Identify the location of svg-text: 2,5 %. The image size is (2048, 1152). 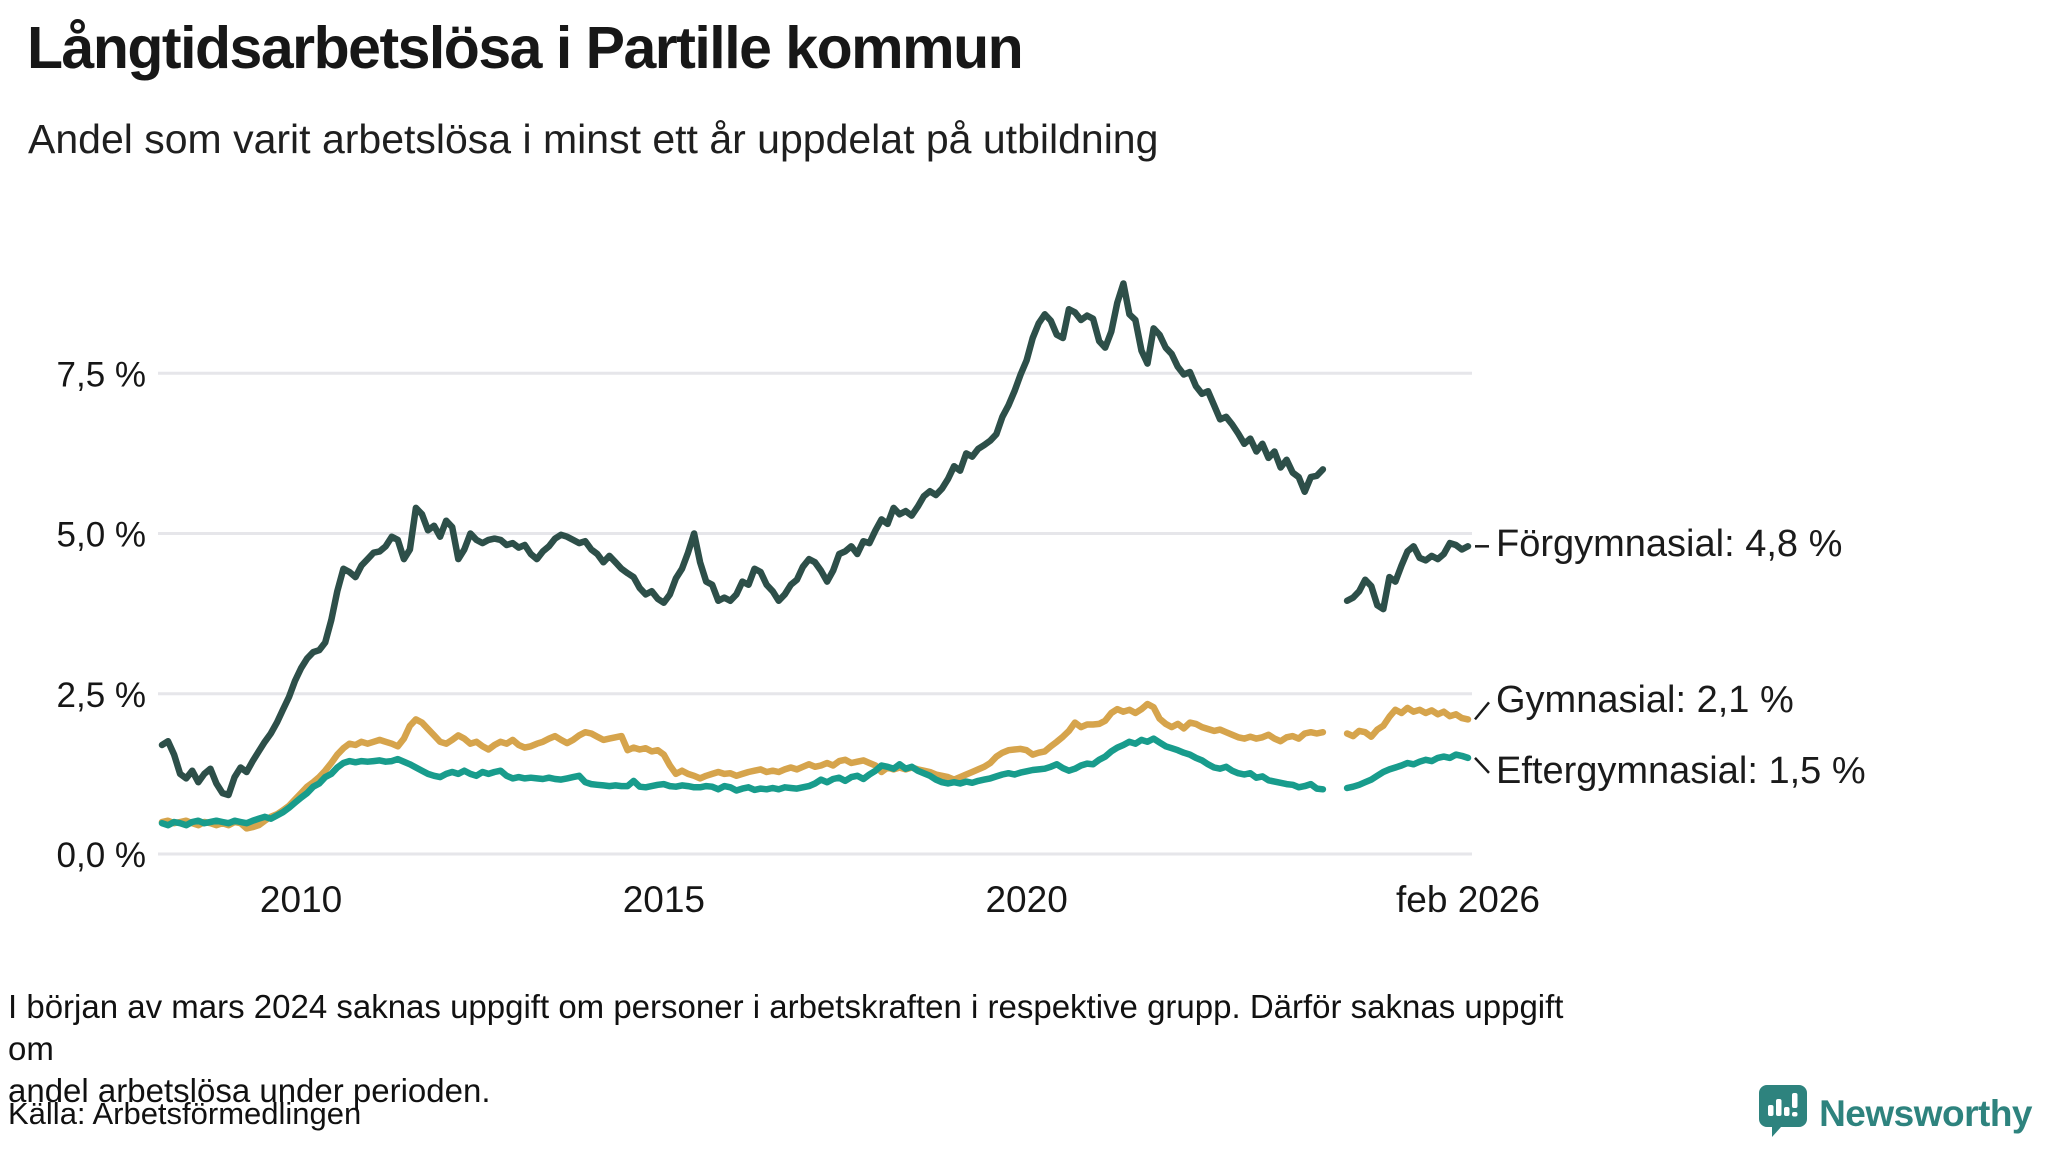
(102, 695).